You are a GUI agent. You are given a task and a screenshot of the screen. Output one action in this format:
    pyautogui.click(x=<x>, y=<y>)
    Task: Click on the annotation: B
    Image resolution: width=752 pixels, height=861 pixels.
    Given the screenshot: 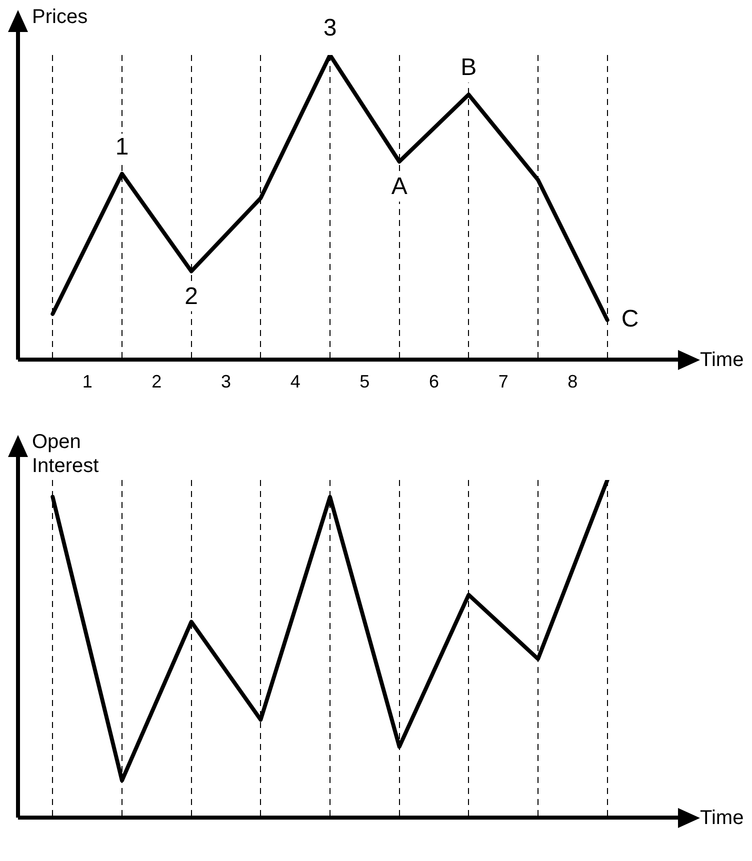 What is the action you would take?
    pyautogui.click(x=468, y=68)
    